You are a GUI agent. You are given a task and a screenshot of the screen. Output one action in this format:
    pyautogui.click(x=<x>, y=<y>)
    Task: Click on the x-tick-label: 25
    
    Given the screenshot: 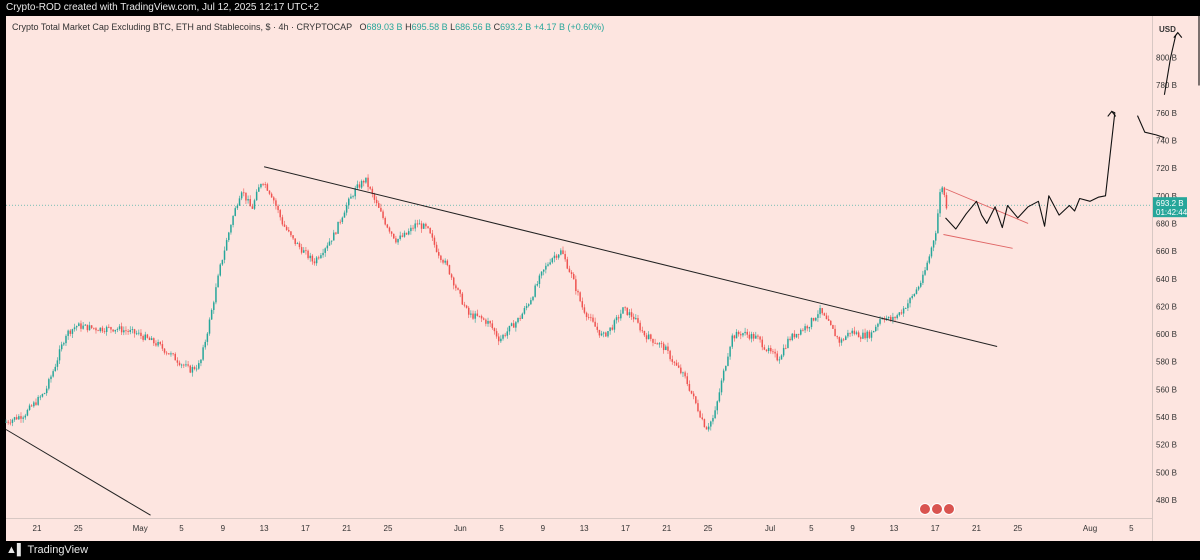 What is the action you would take?
    pyautogui.click(x=708, y=528)
    